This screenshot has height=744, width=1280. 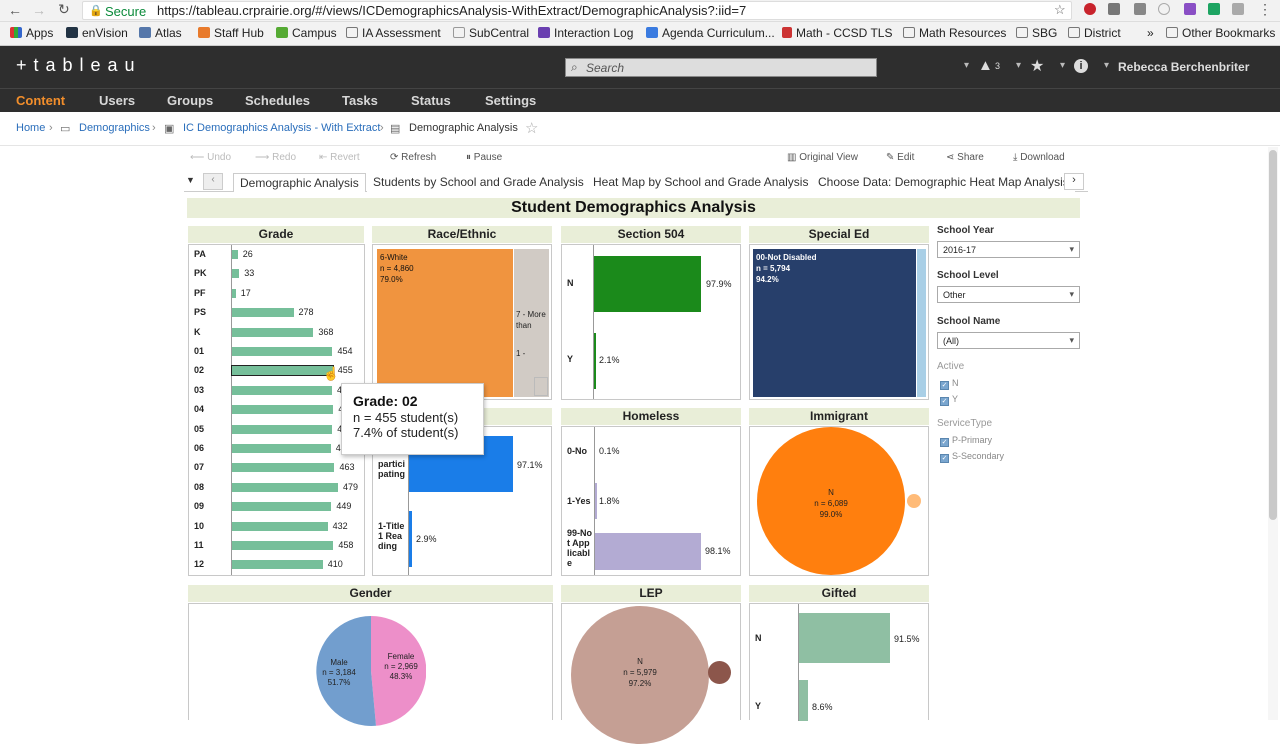 I want to click on grade-bar-PA, so click(x=235, y=254).